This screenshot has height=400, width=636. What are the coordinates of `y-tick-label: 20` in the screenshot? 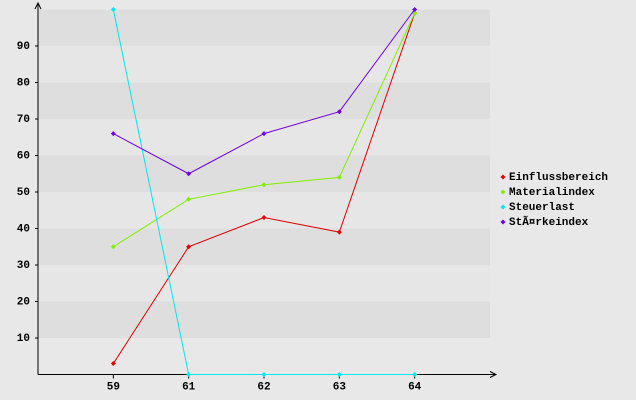 It's located at (23, 302).